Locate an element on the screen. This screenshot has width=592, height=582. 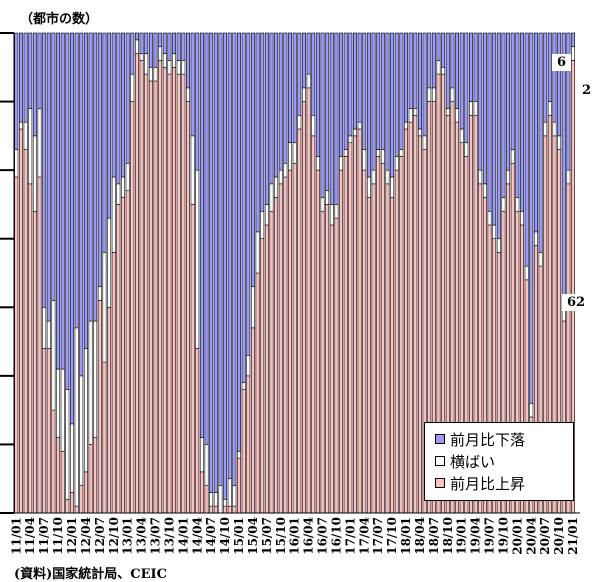
legend-swatch-rise is located at coordinates (440, 483).